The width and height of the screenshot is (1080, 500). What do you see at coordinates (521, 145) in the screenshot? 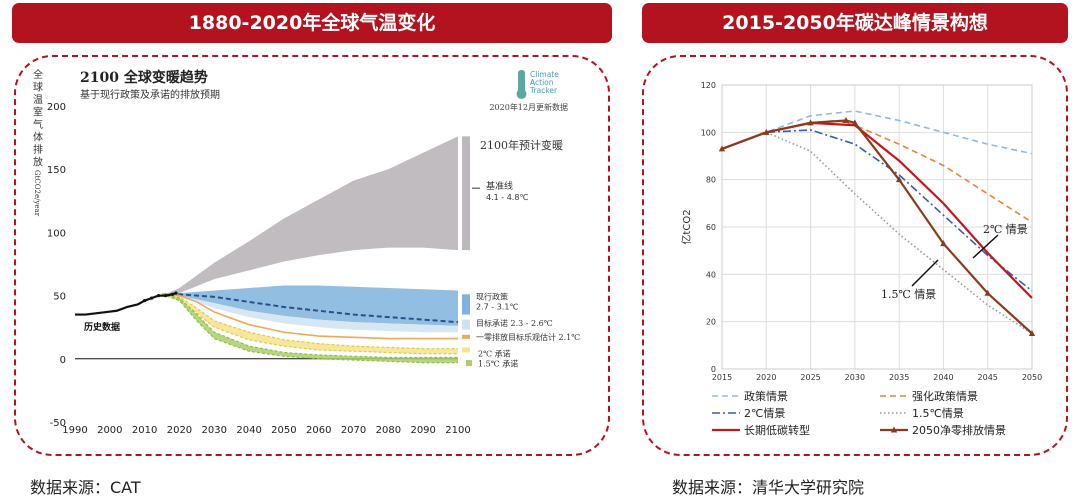
I see `chart1-warming-header: 2100年预计变暖` at bounding box center [521, 145].